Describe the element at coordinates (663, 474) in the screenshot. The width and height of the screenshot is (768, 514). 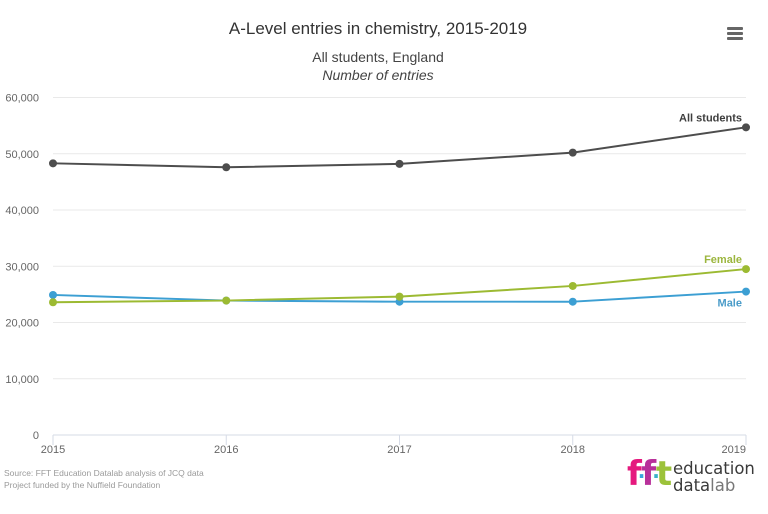
I see `logo-letter-t: t` at that location.